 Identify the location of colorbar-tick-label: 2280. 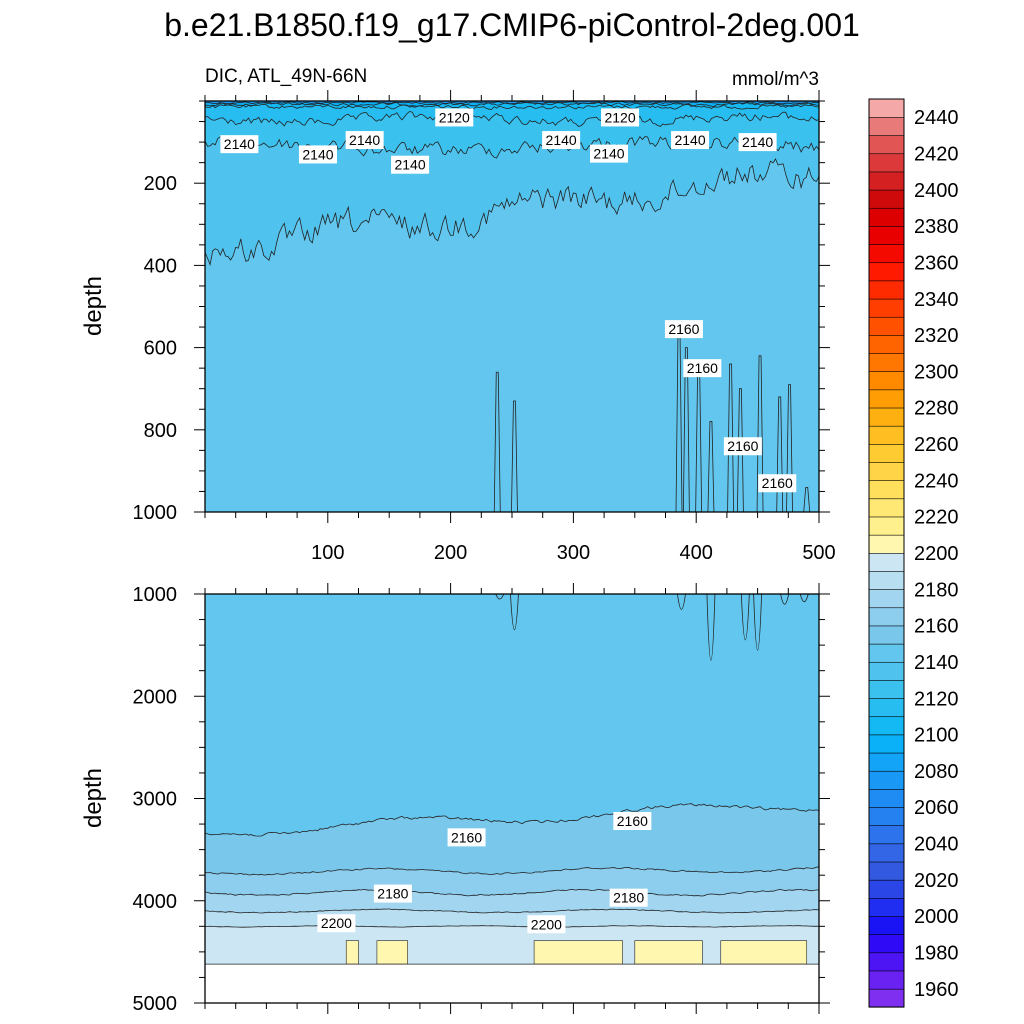
(936, 409).